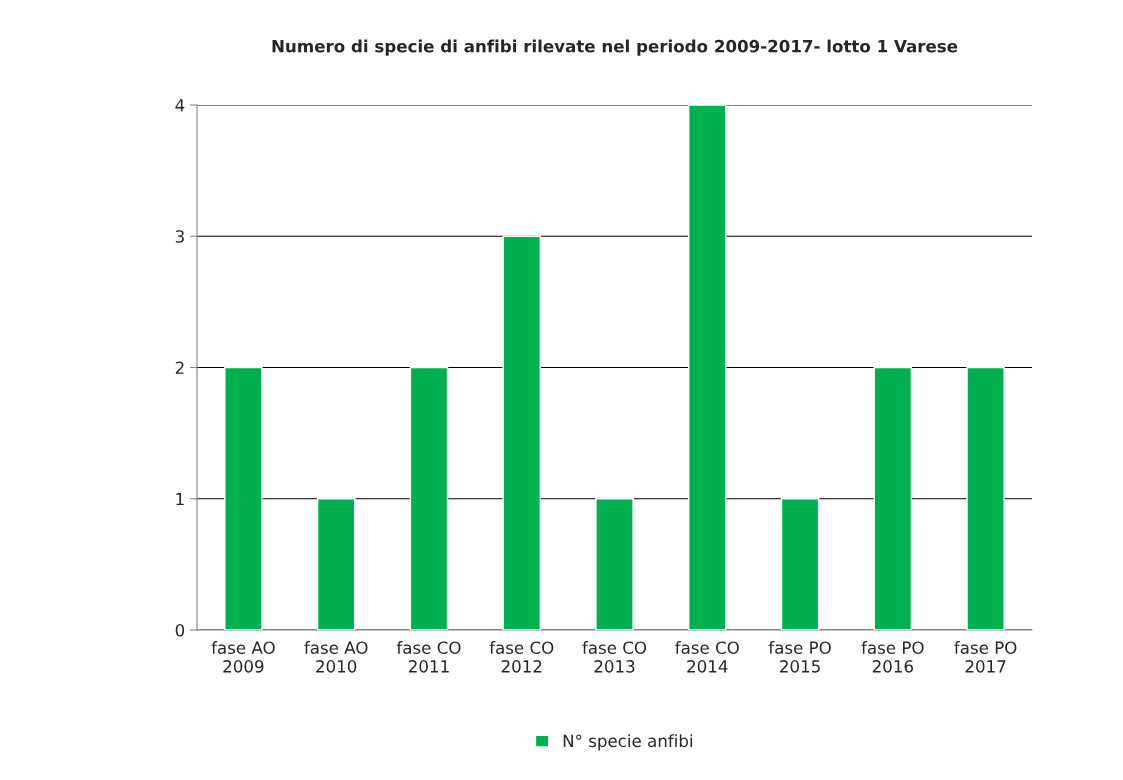 This screenshot has height=780, width=1123. I want to click on y-tick-label: 4, so click(180, 105).